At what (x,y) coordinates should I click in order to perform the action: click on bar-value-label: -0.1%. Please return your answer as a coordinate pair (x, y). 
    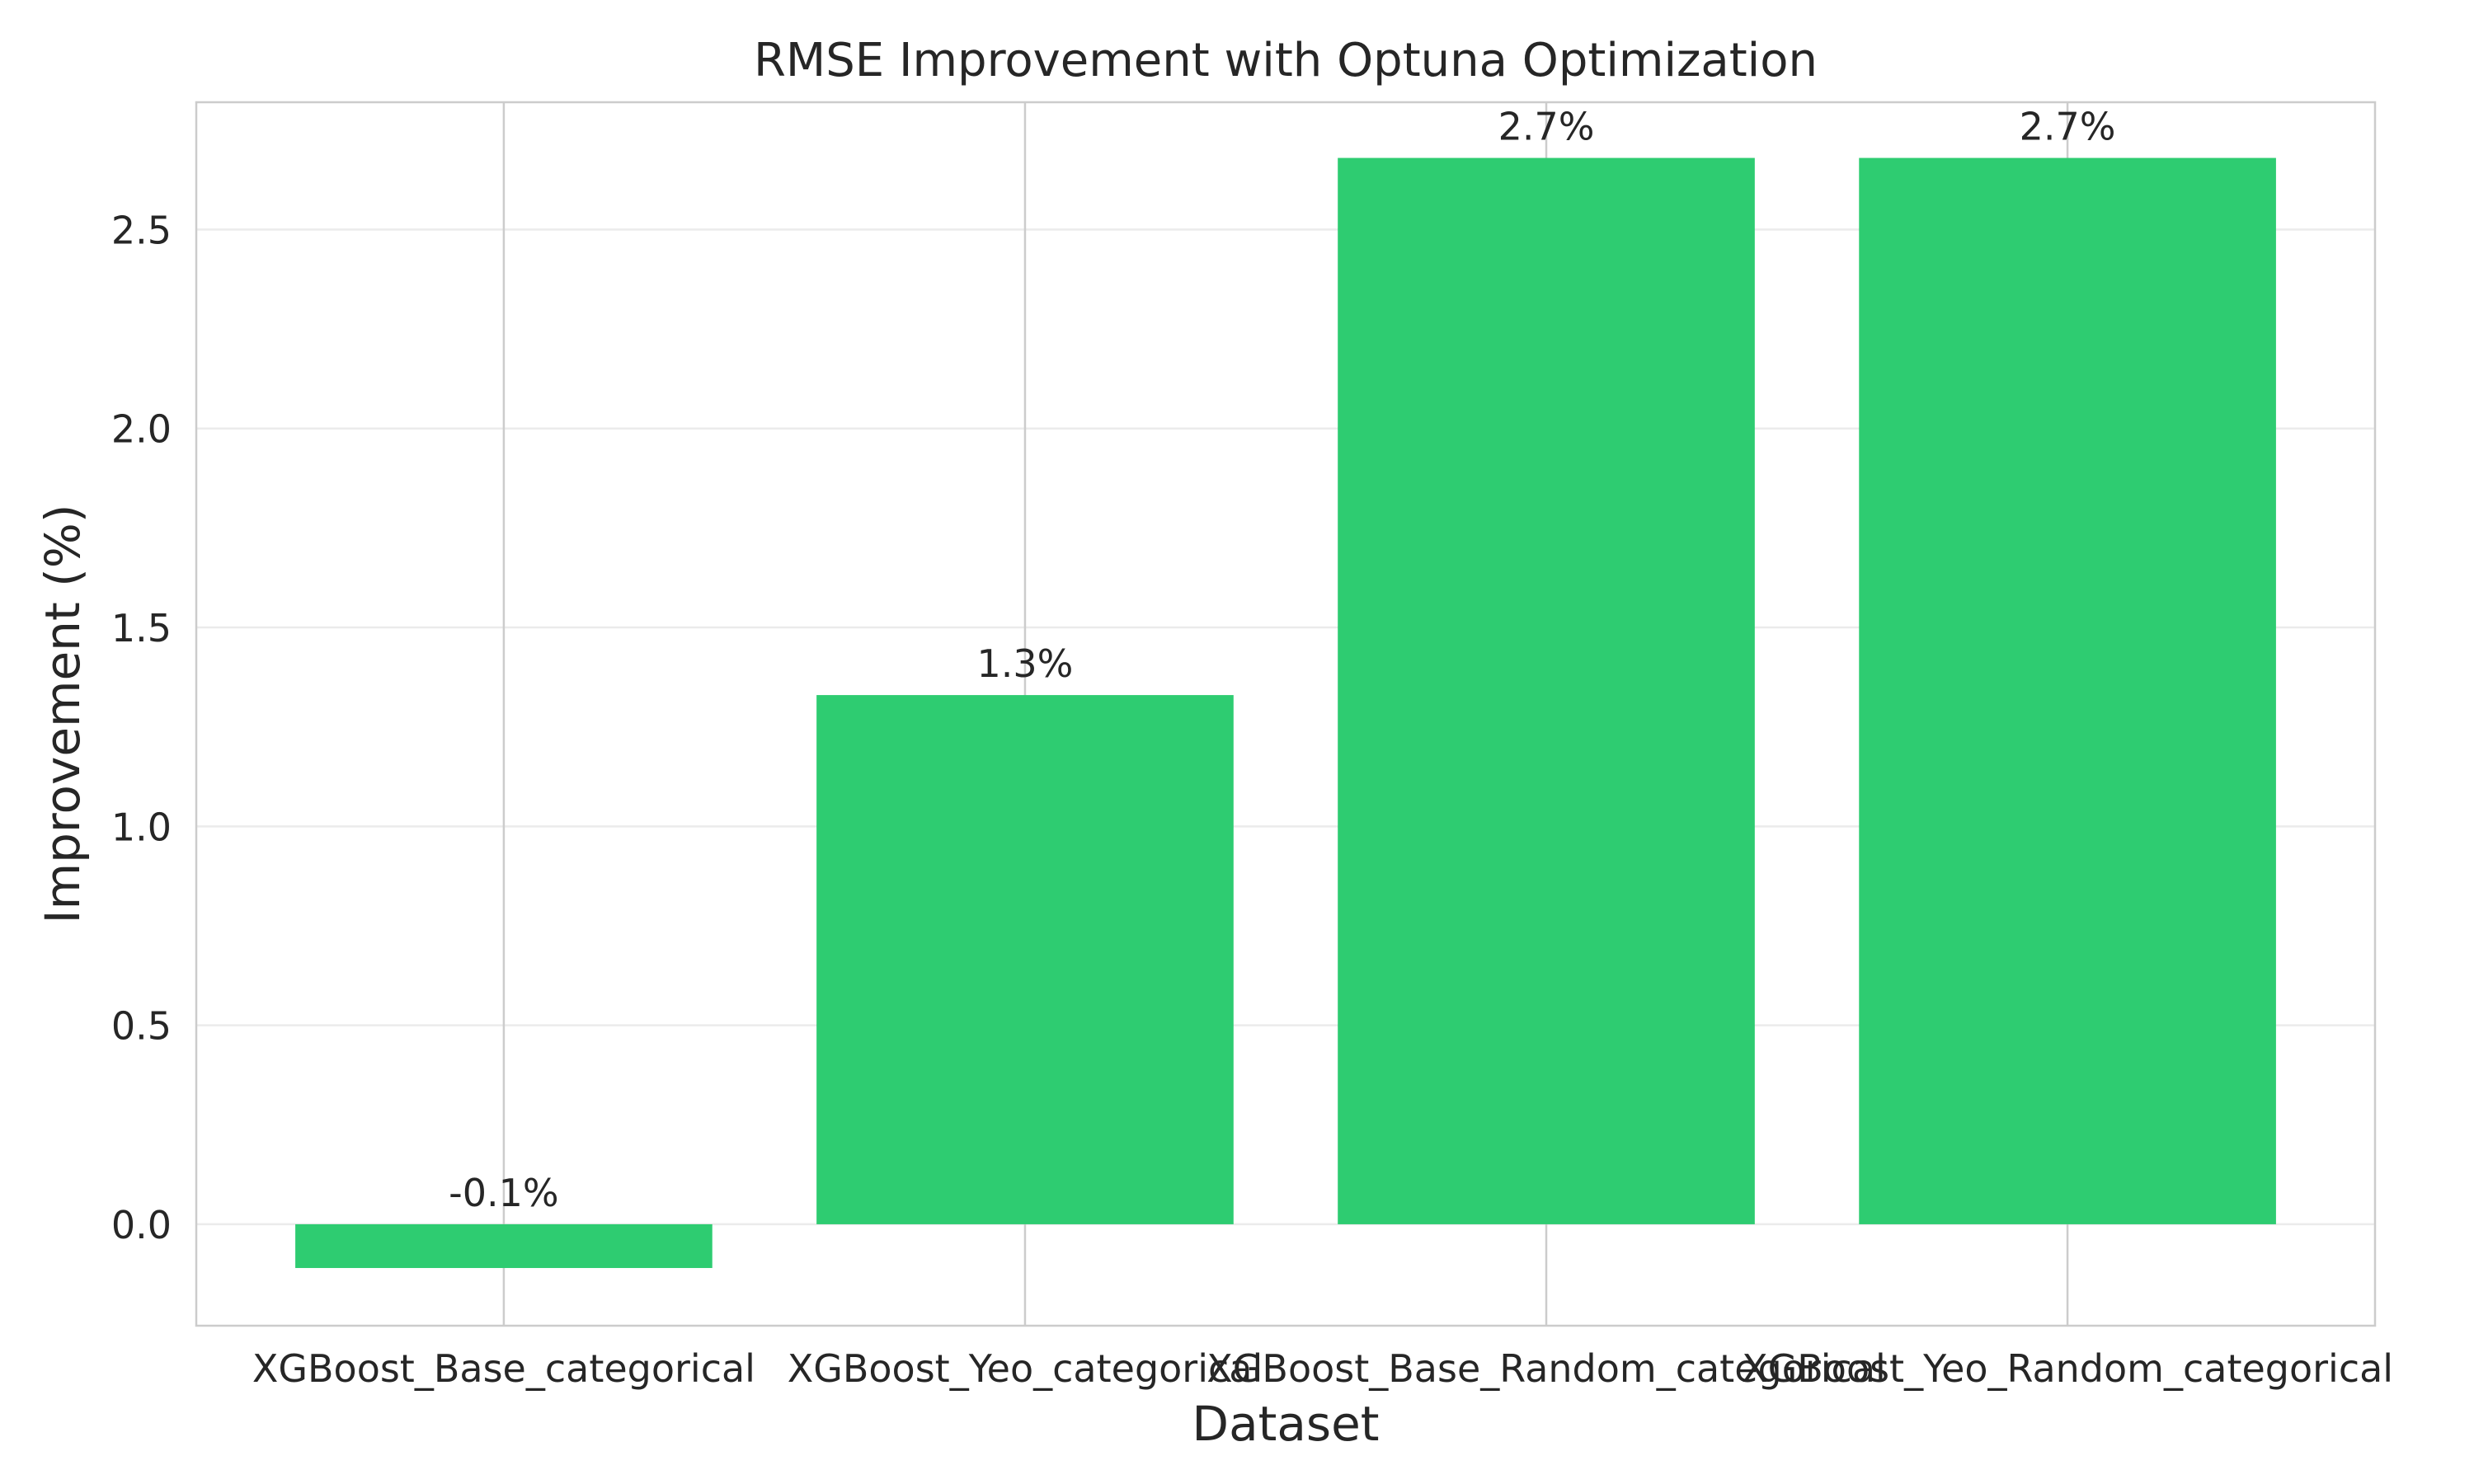
    Looking at the image, I should click on (503, 1193).